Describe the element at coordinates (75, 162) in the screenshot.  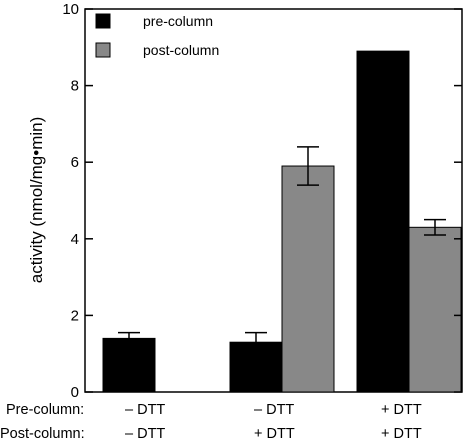
I see `y-tick-label: 6` at that location.